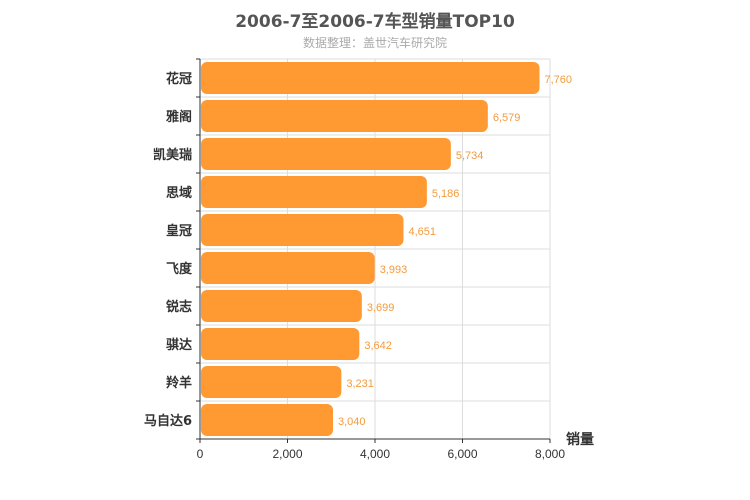 The height and width of the screenshot is (500, 750). What do you see at coordinates (360, 384) in the screenshot?
I see `value-label: 3,231` at bounding box center [360, 384].